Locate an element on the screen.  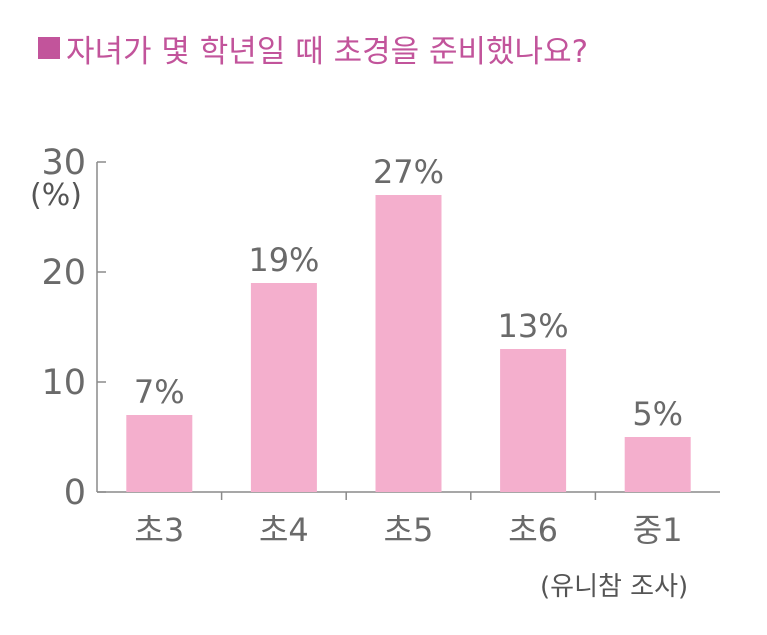
y-axis-unit-label: (%) is located at coordinates (56, 195).